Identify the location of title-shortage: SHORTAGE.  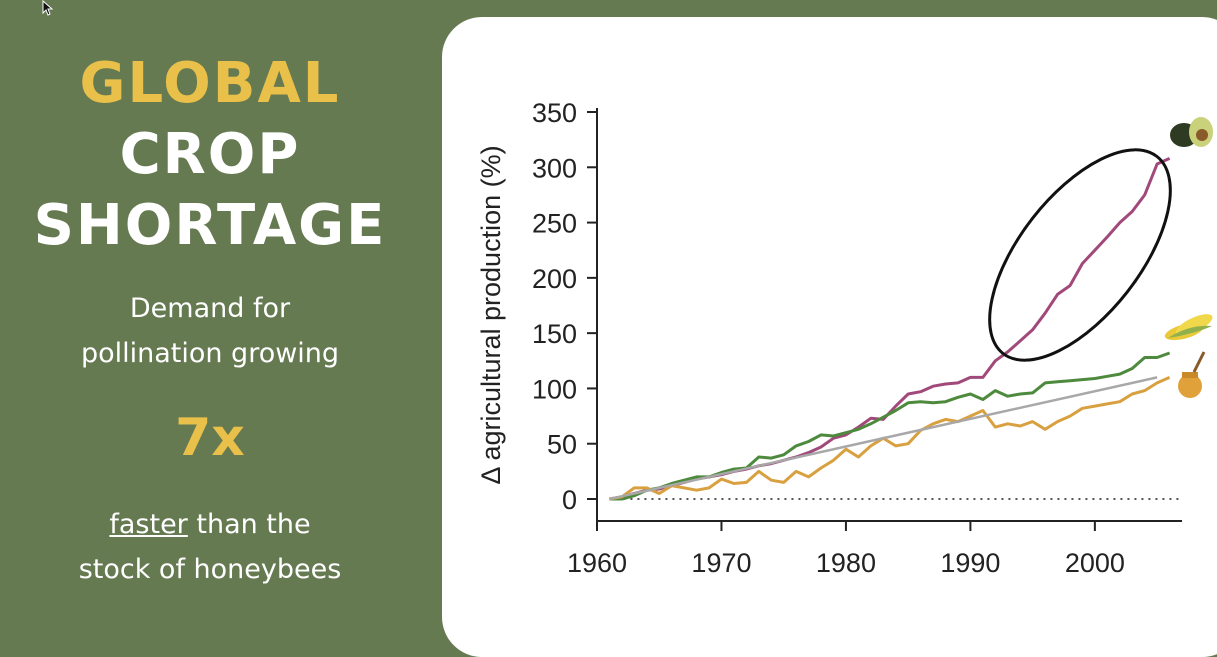
(210, 225).